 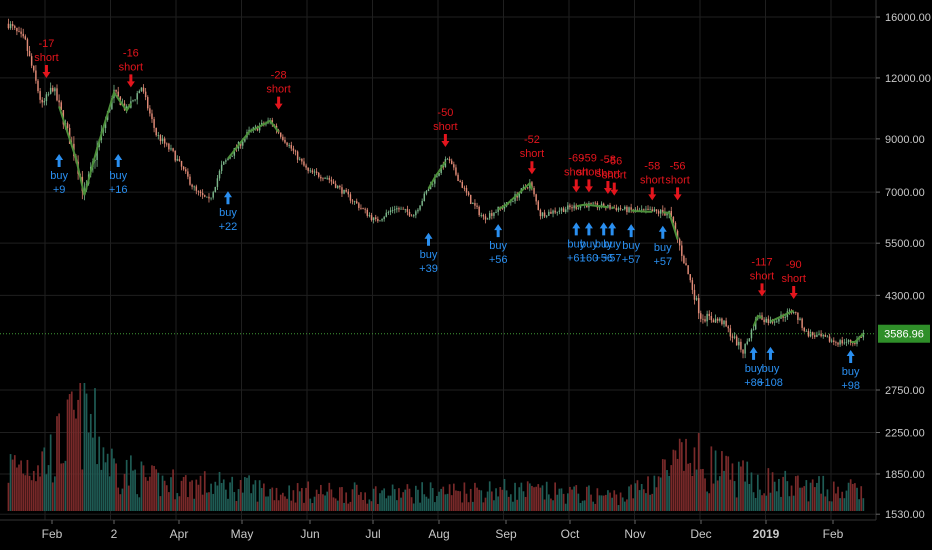 I want to click on short-signal: short -28, so click(x=278, y=90).